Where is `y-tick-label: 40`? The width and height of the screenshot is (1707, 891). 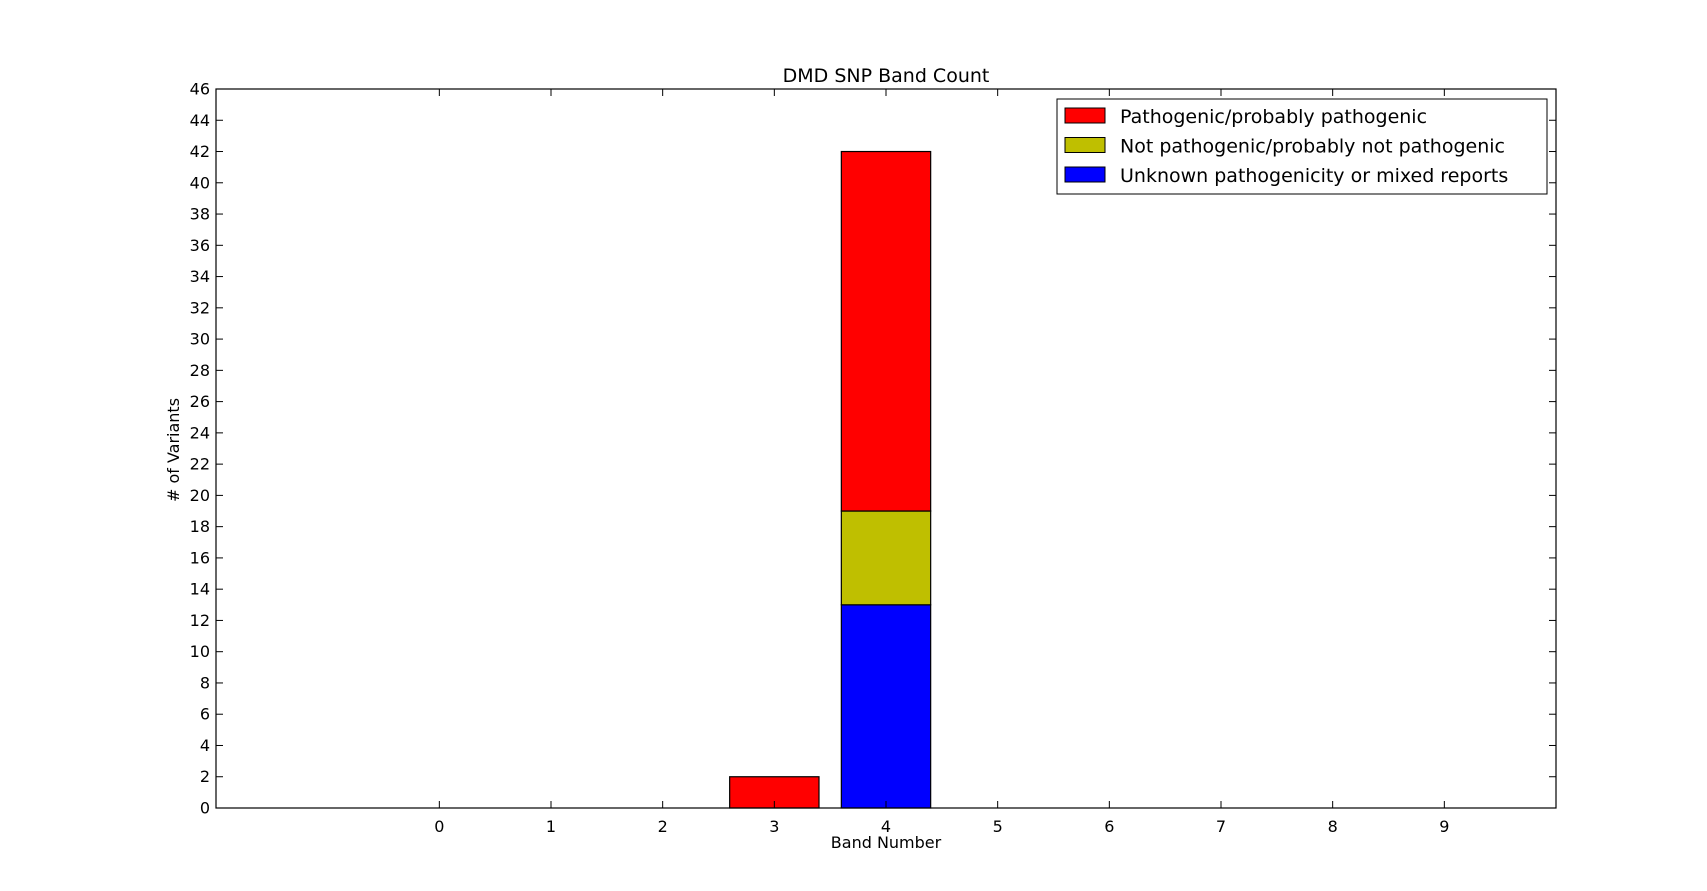 y-tick-label: 40 is located at coordinates (200, 182).